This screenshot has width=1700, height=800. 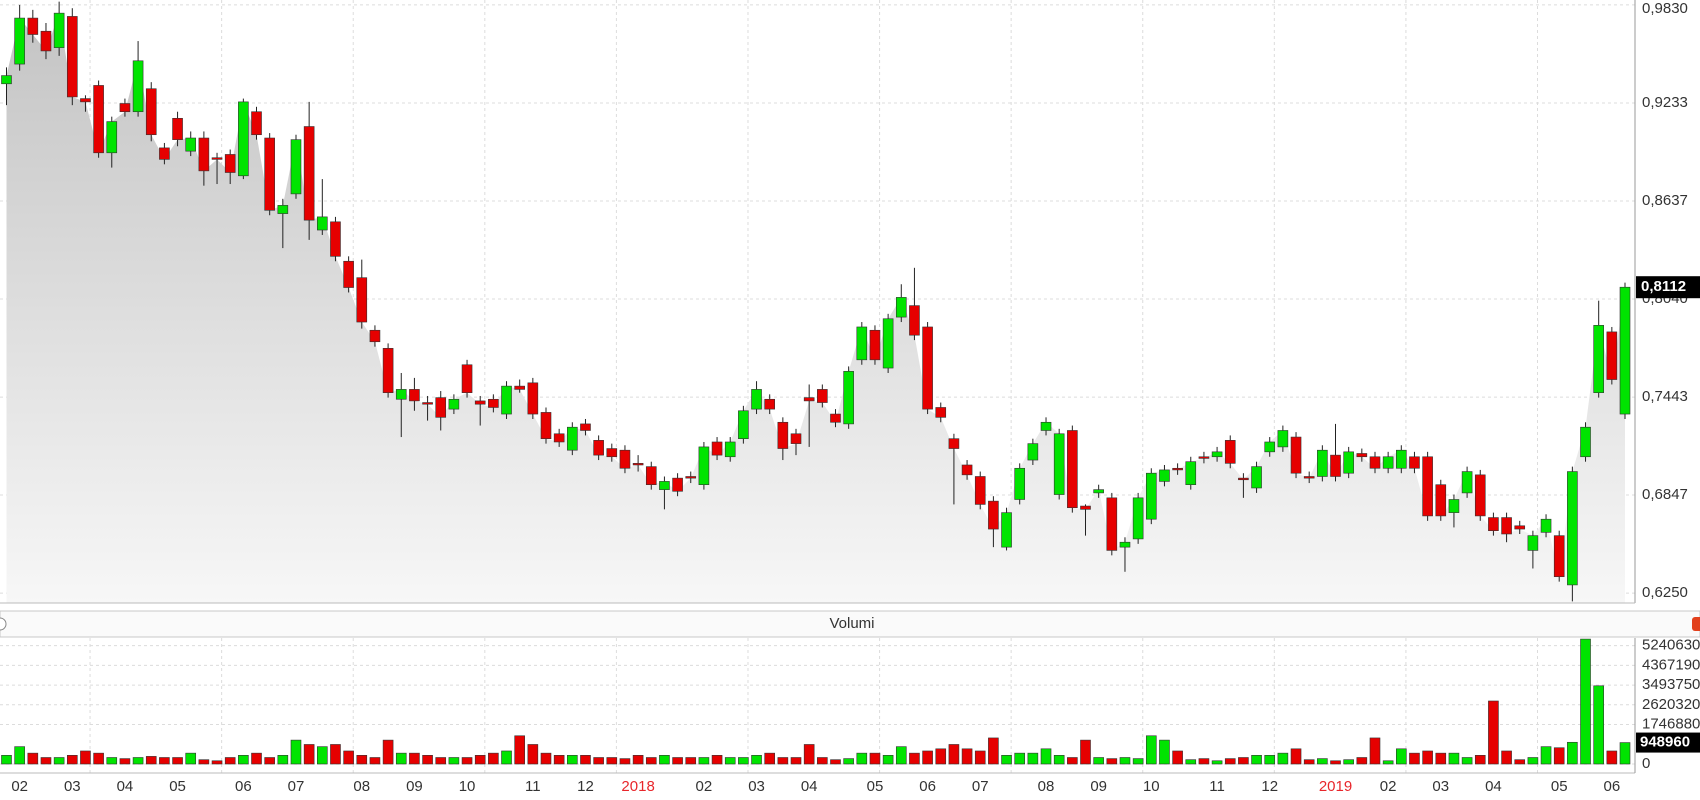 I want to click on y-tick-label: 0,9233, so click(x=1665, y=102).